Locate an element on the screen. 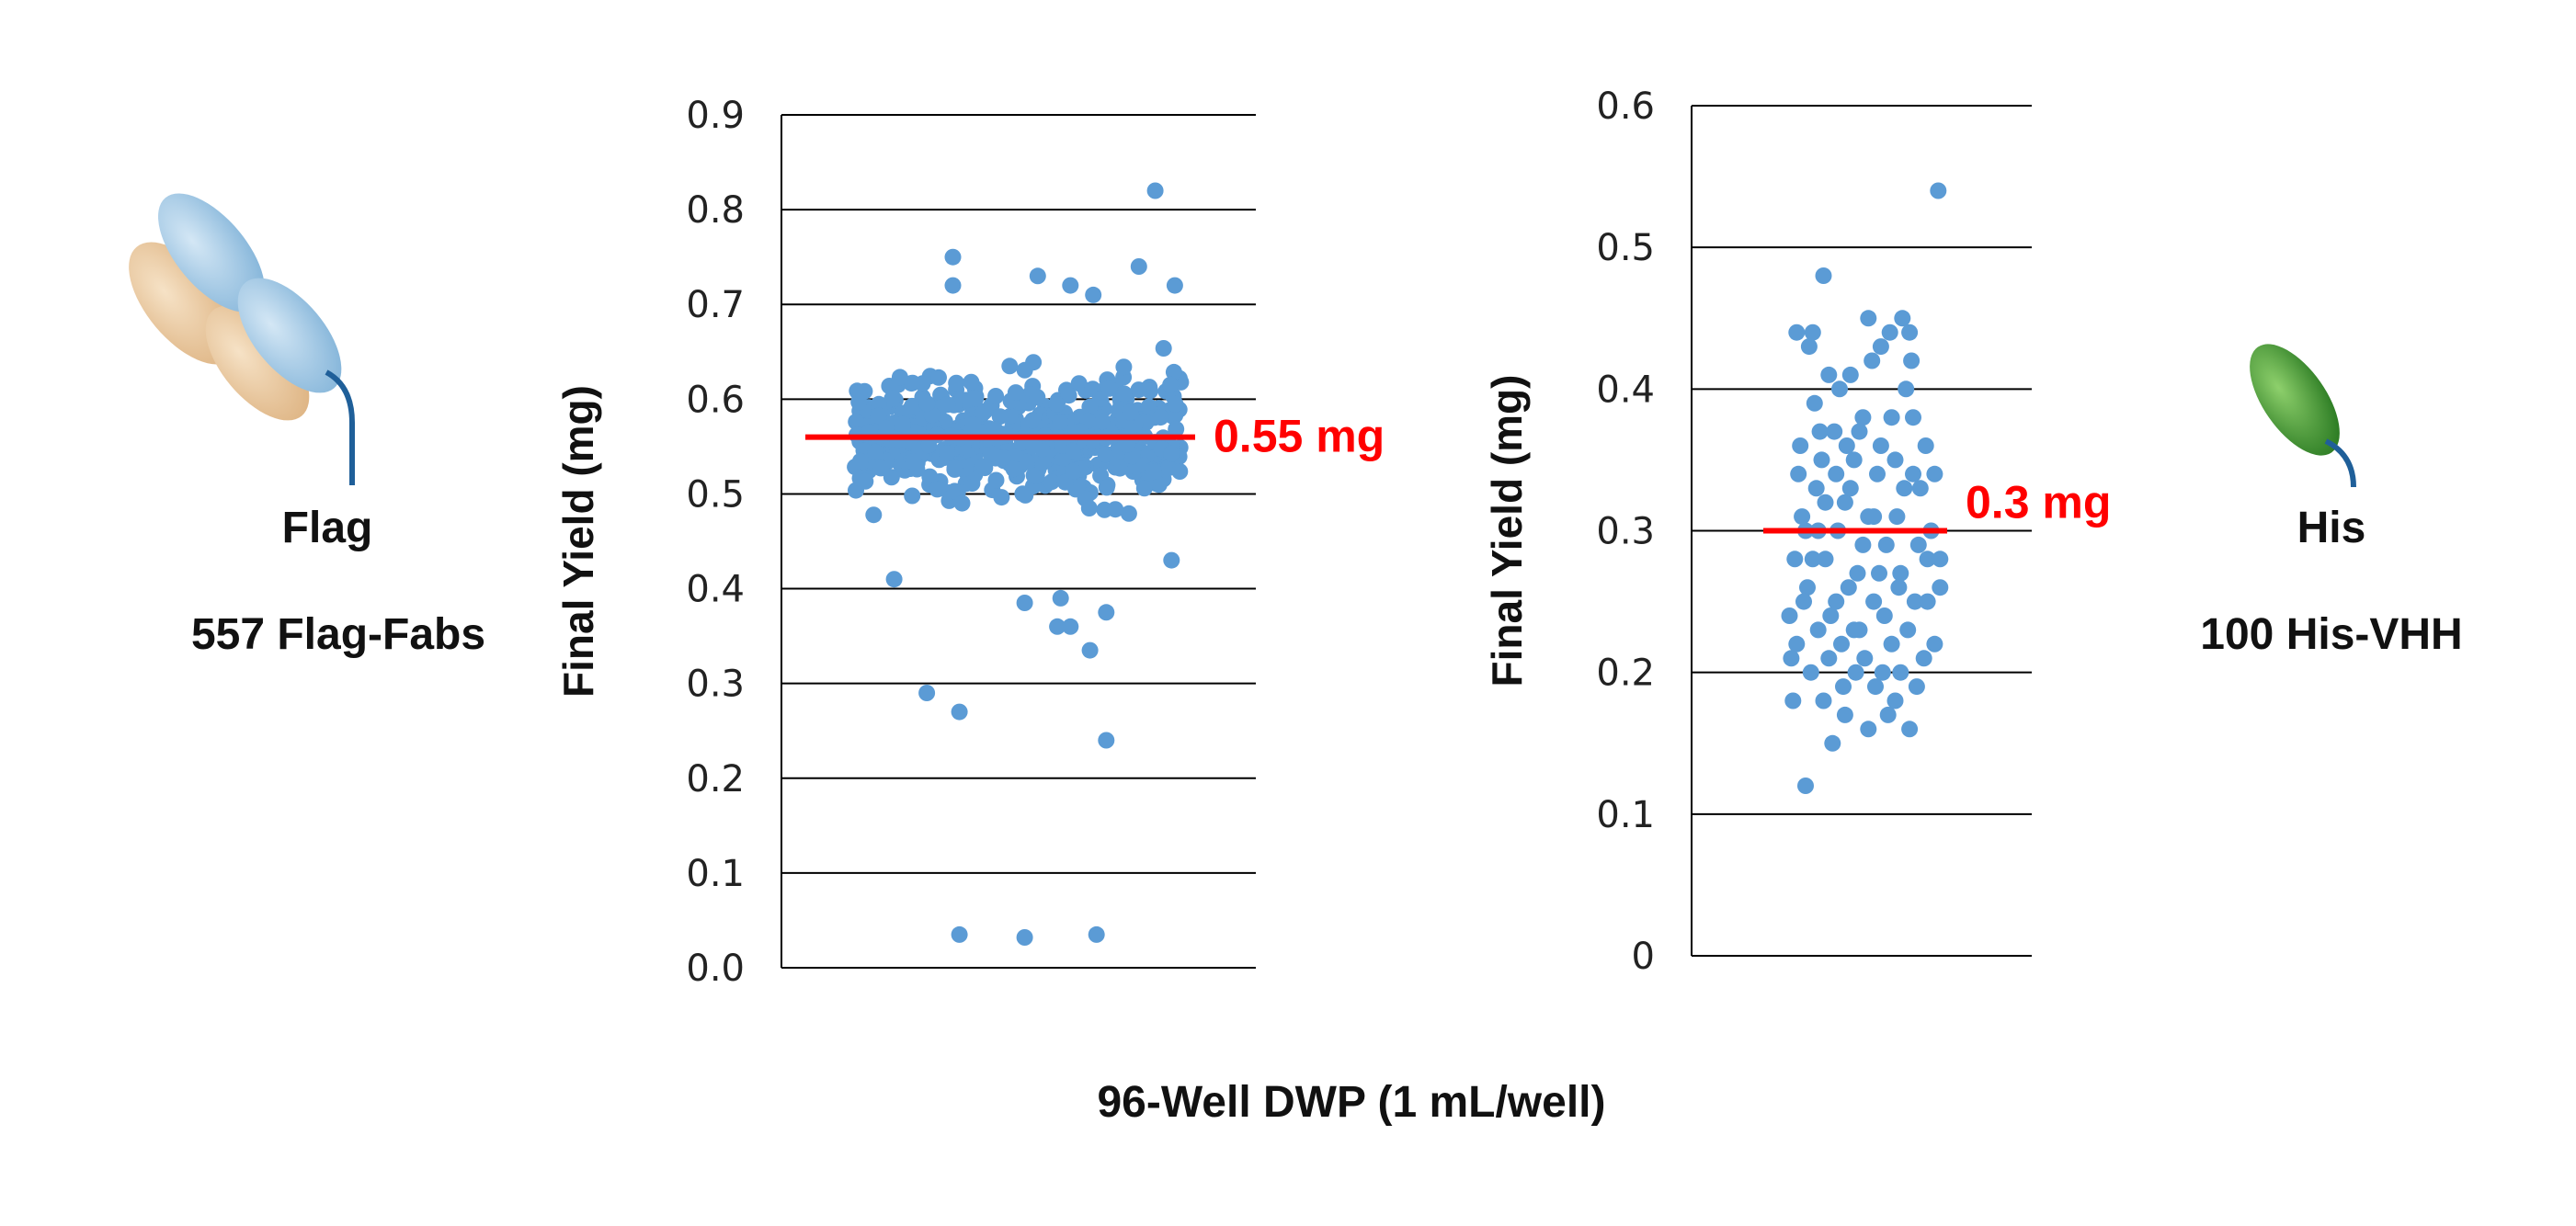 This screenshot has height=1226, width=2576. y-tick-label: 0.9 is located at coordinates (715, 116).